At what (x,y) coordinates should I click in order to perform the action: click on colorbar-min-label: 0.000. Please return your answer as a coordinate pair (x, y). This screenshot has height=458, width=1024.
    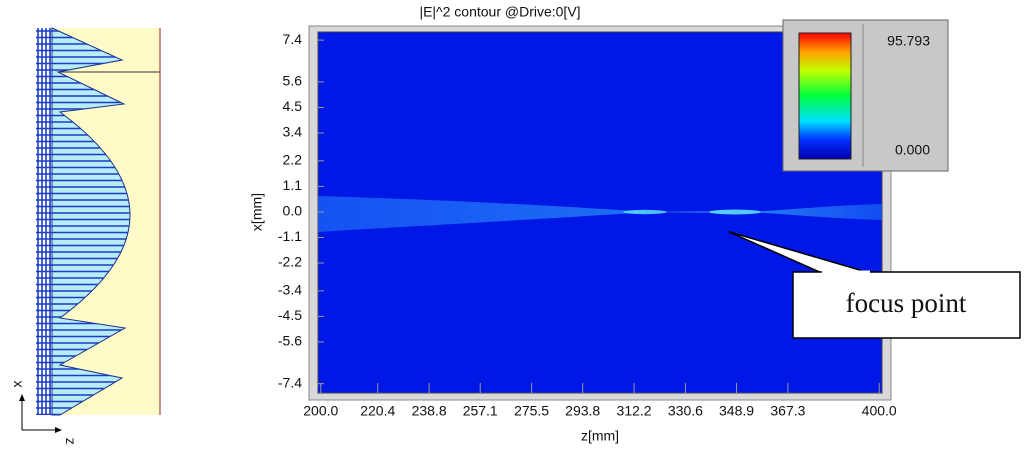
    Looking at the image, I should click on (912, 150).